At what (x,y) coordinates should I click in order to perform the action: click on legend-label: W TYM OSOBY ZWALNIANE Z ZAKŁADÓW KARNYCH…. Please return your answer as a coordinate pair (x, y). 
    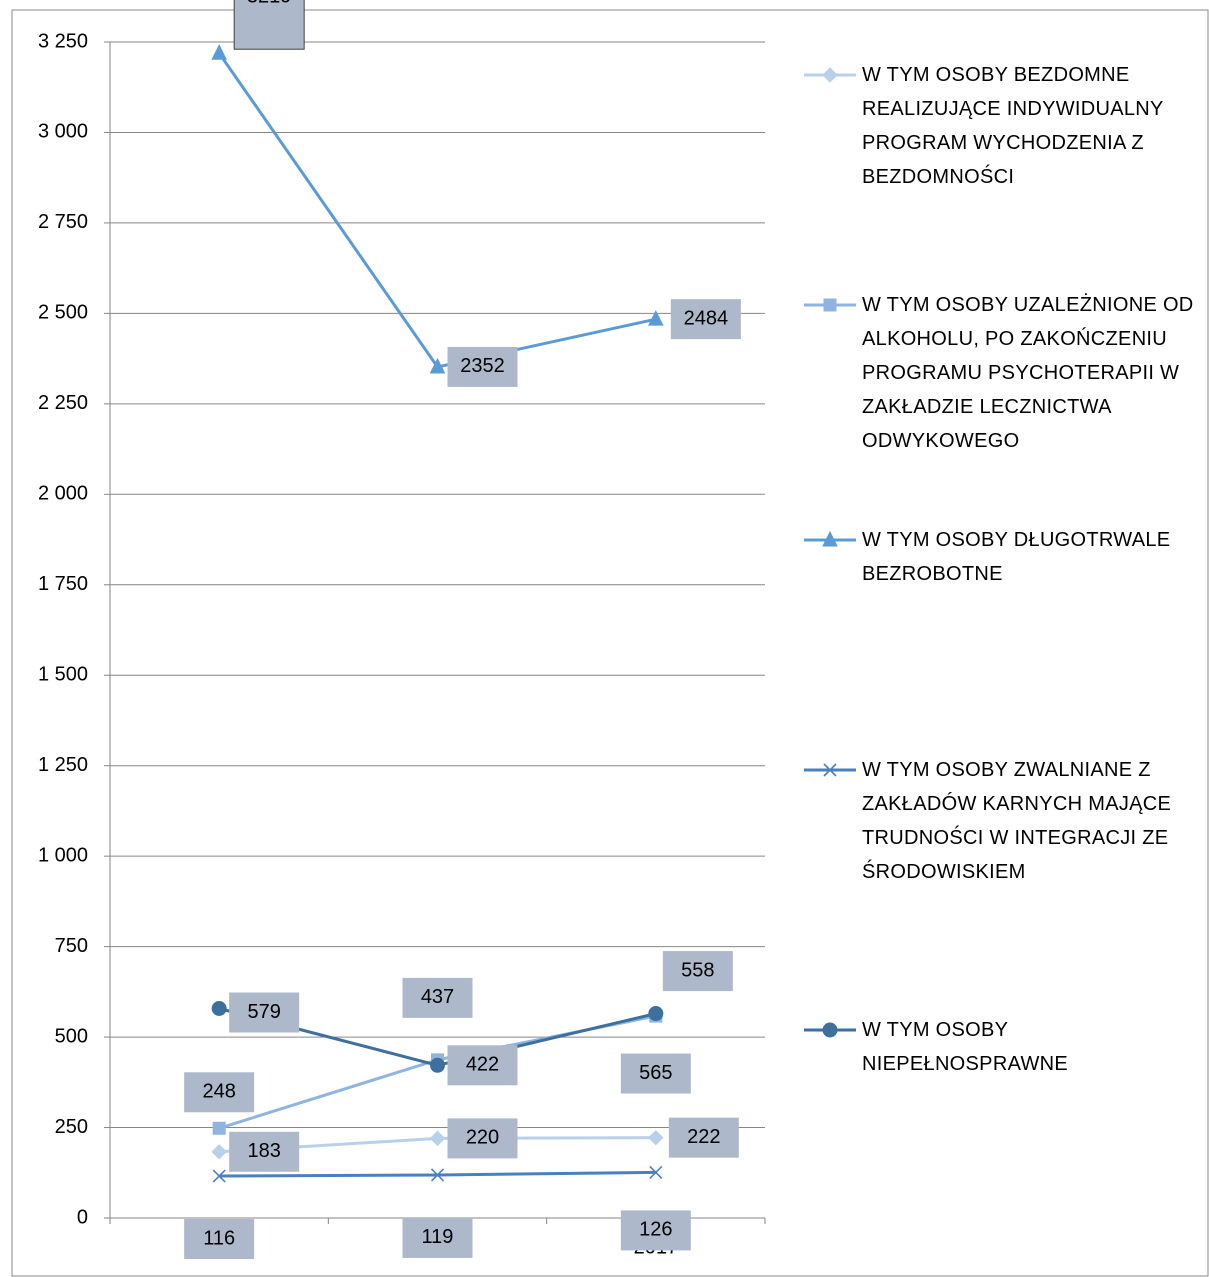
    Looking at the image, I should click on (1017, 821).